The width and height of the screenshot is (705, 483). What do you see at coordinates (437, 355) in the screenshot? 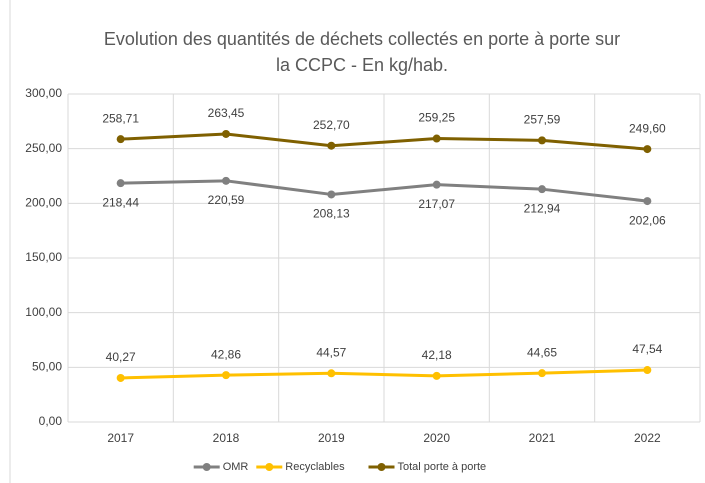
I see `data-label: 42,18` at bounding box center [437, 355].